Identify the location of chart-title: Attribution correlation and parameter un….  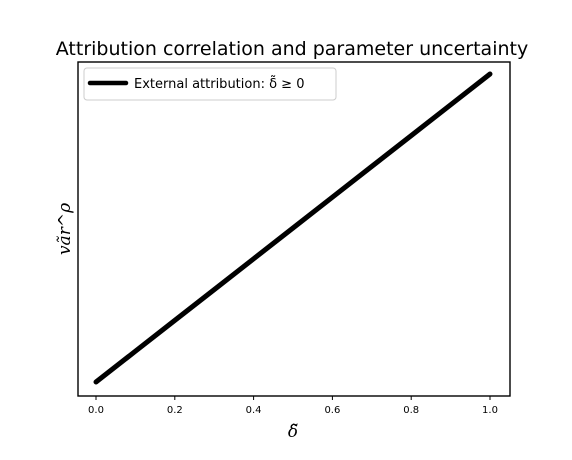
(292, 49).